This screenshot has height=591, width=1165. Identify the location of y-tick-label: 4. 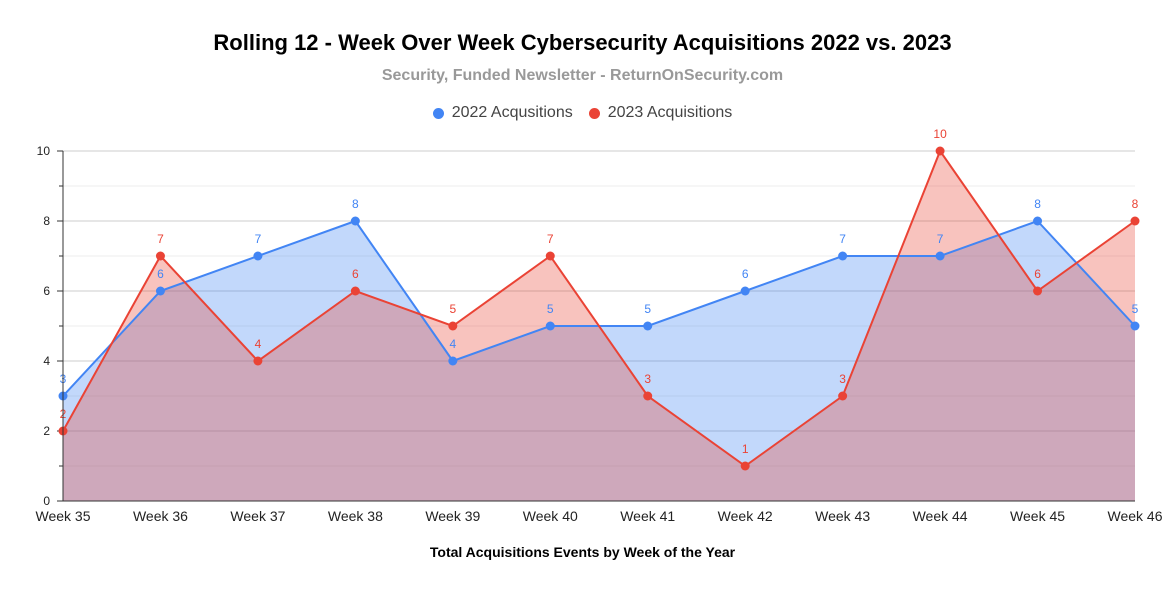
(46, 361).